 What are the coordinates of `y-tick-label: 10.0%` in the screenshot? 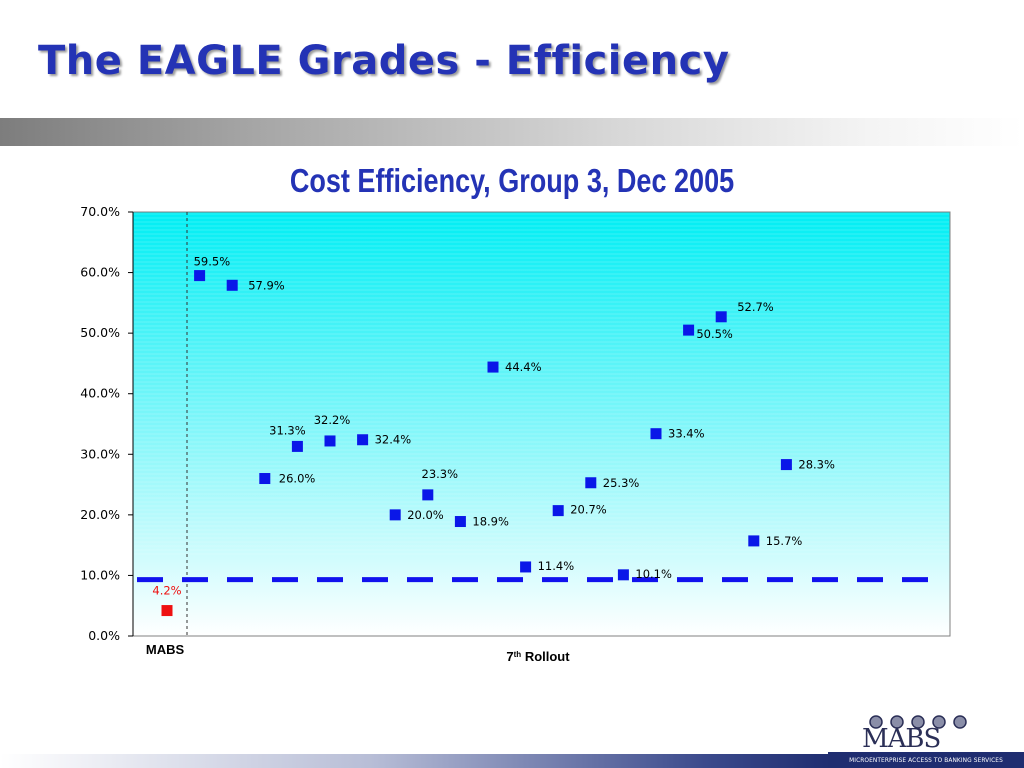 It's located at (100, 574).